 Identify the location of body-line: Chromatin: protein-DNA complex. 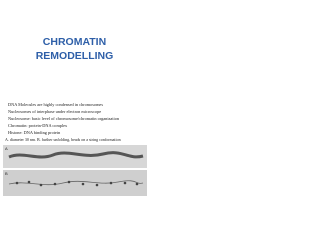
(38, 125).